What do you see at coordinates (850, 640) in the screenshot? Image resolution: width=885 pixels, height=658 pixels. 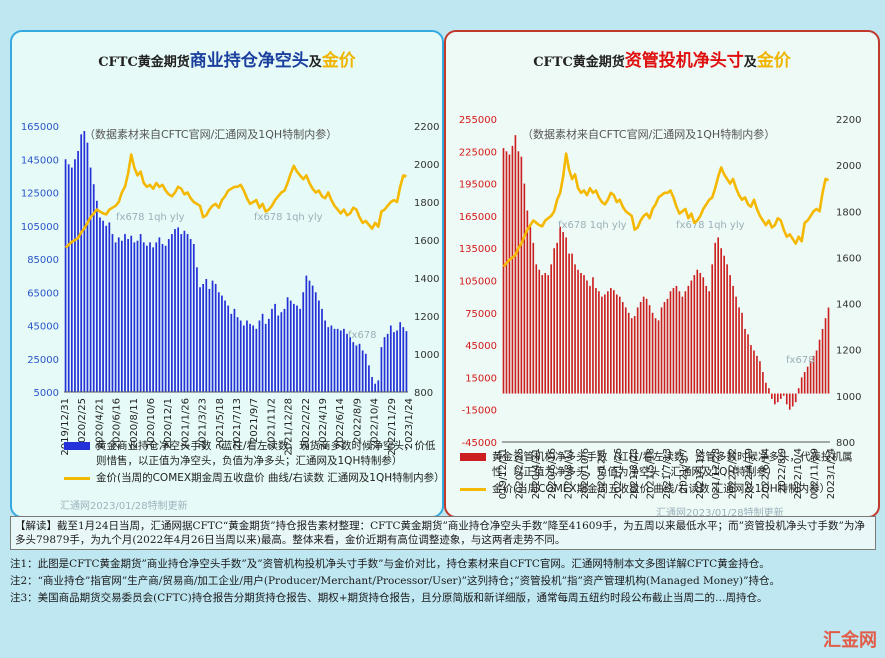 I see `site-logo: 汇金网` at bounding box center [850, 640].